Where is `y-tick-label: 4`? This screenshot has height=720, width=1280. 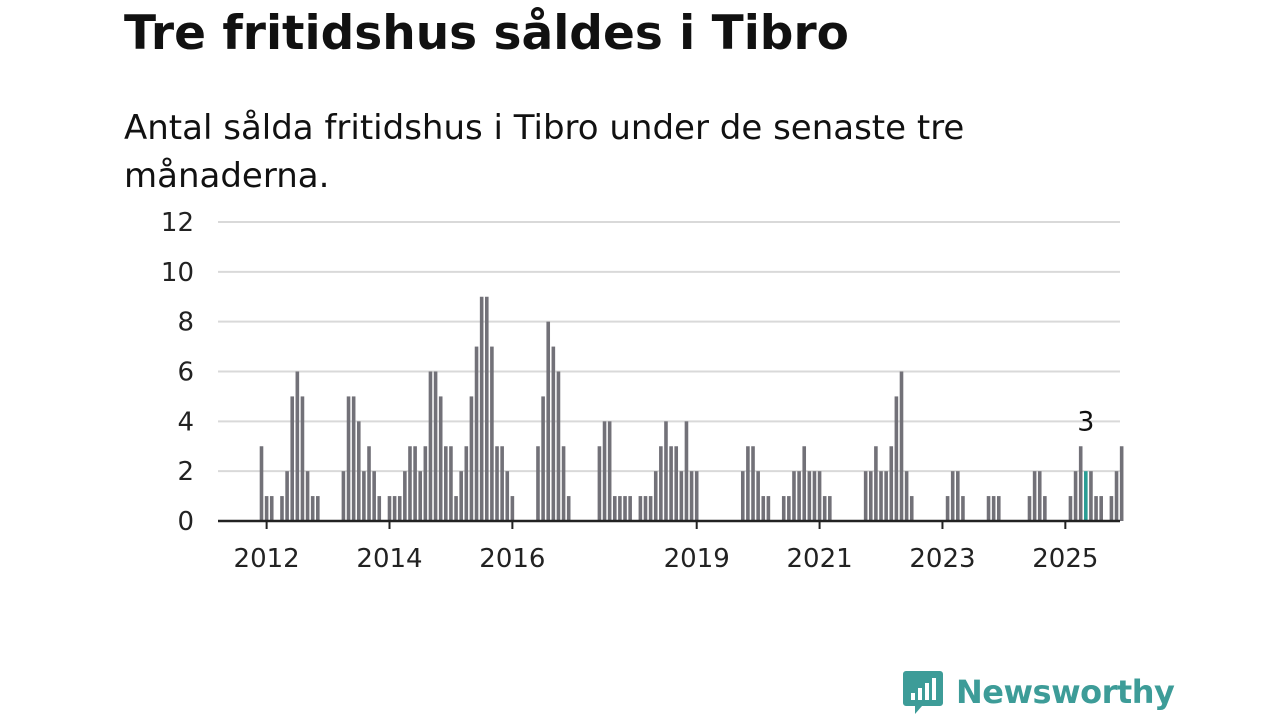 y-tick-label: 4 is located at coordinates (185, 422).